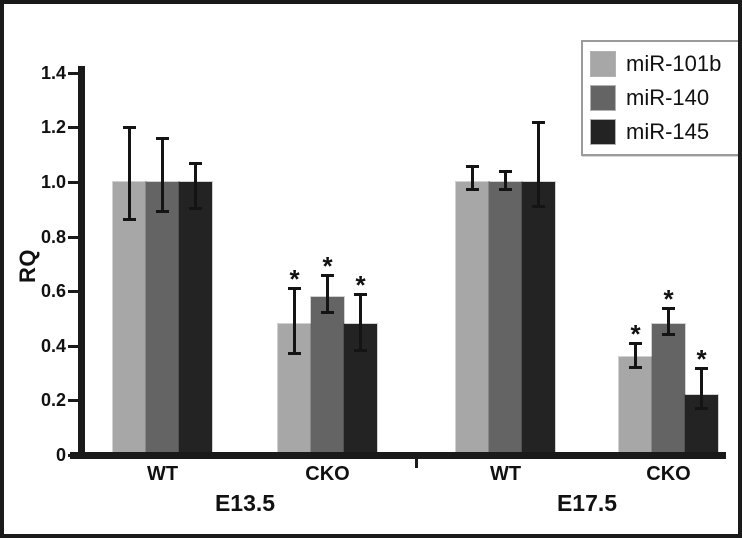 The width and height of the screenshot is (742, 538). Describe the element at coordinates (53, 236) in the screenshot. I see `y-tick-label: 0.8` at that location.